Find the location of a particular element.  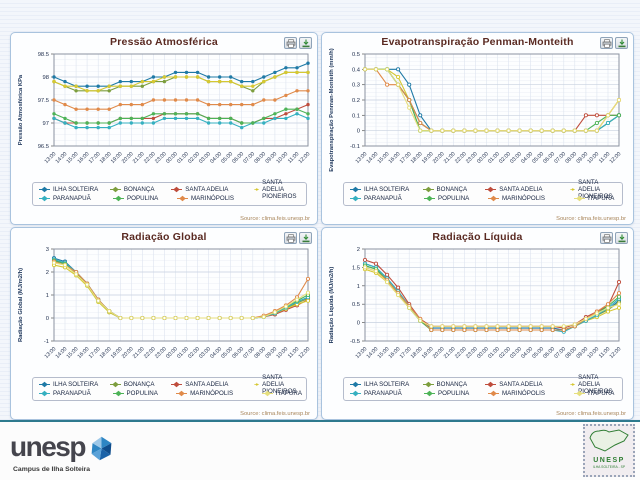

legend-label: ITAPURA is located at coordinates (601, 198).